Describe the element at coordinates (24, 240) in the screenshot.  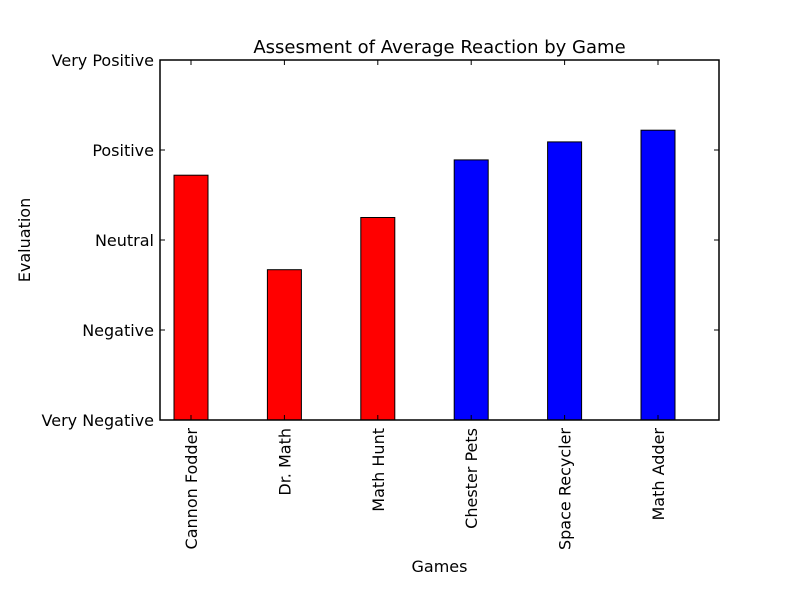
I see `y-axis-label: Evaluation` at that location.